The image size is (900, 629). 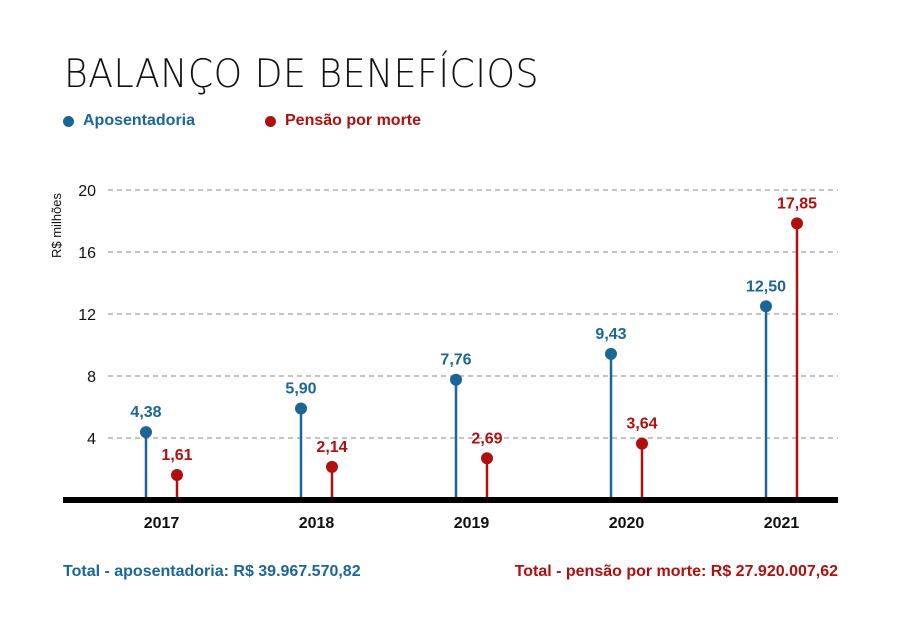 I want to click on data-label: 1,61, so click(x=176, y=455).